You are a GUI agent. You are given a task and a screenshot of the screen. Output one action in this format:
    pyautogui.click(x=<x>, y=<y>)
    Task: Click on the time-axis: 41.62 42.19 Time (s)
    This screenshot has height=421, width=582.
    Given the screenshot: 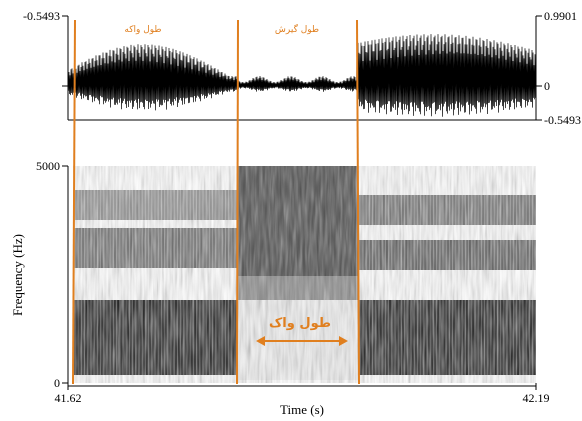 What is the action you would take?
    pyautogui.click(x=302, y=400)
    